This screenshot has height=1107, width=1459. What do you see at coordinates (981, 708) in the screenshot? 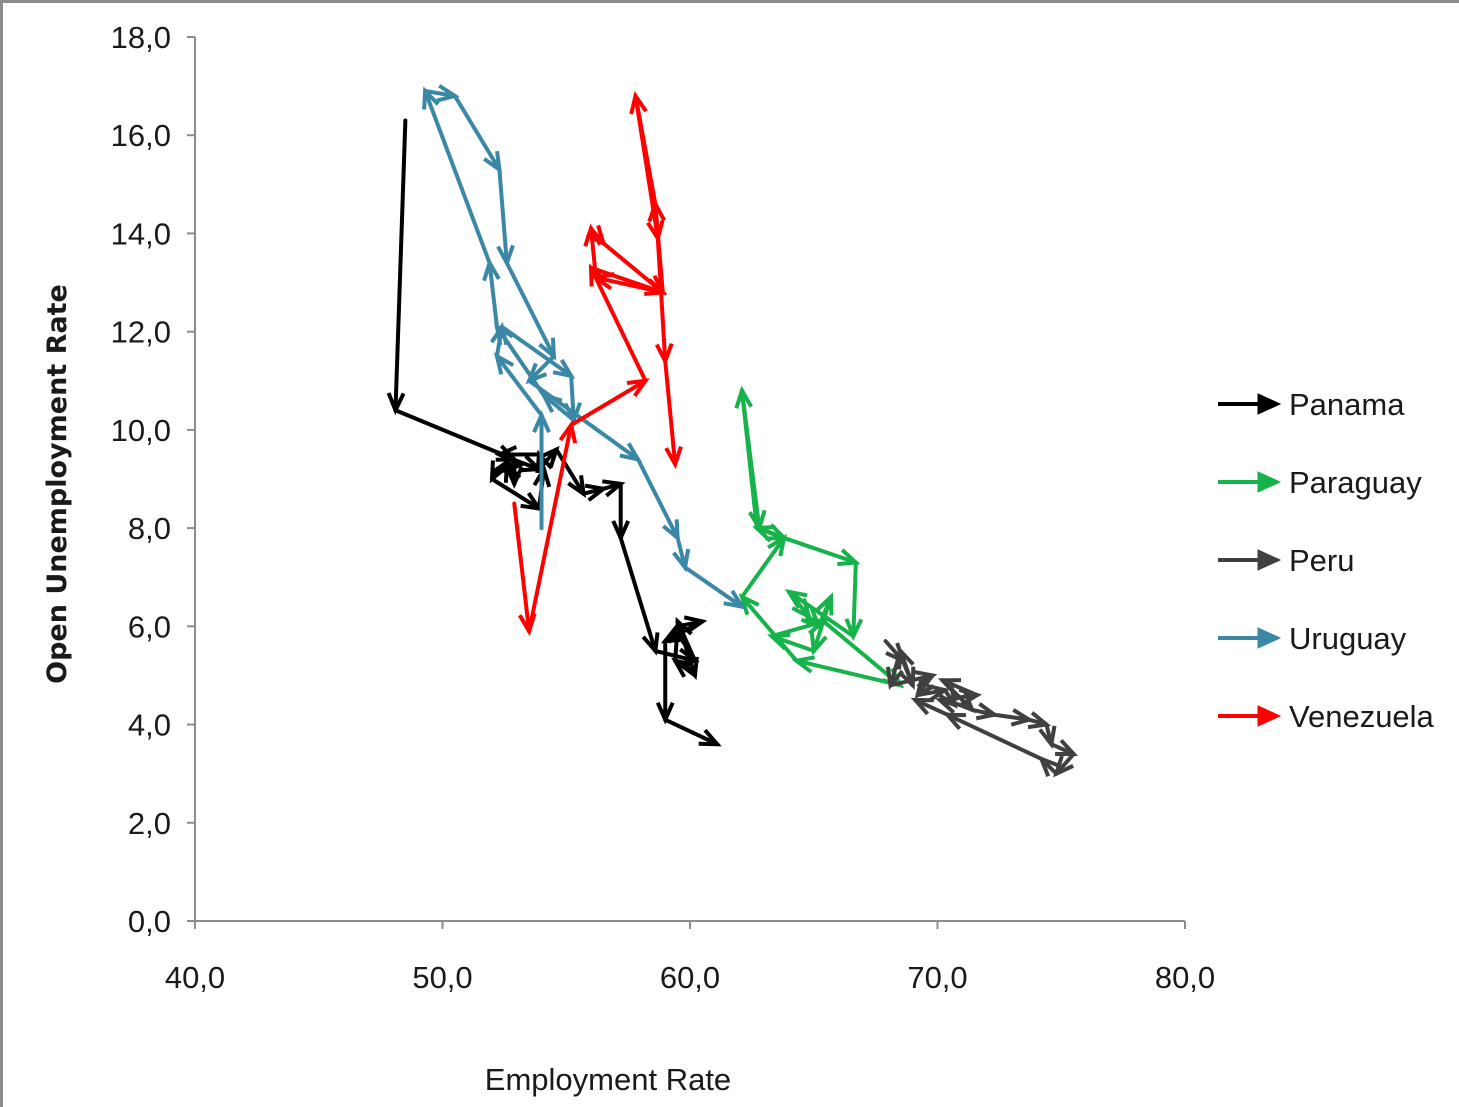
I see `series-peru` at bounding box center [981, 708].